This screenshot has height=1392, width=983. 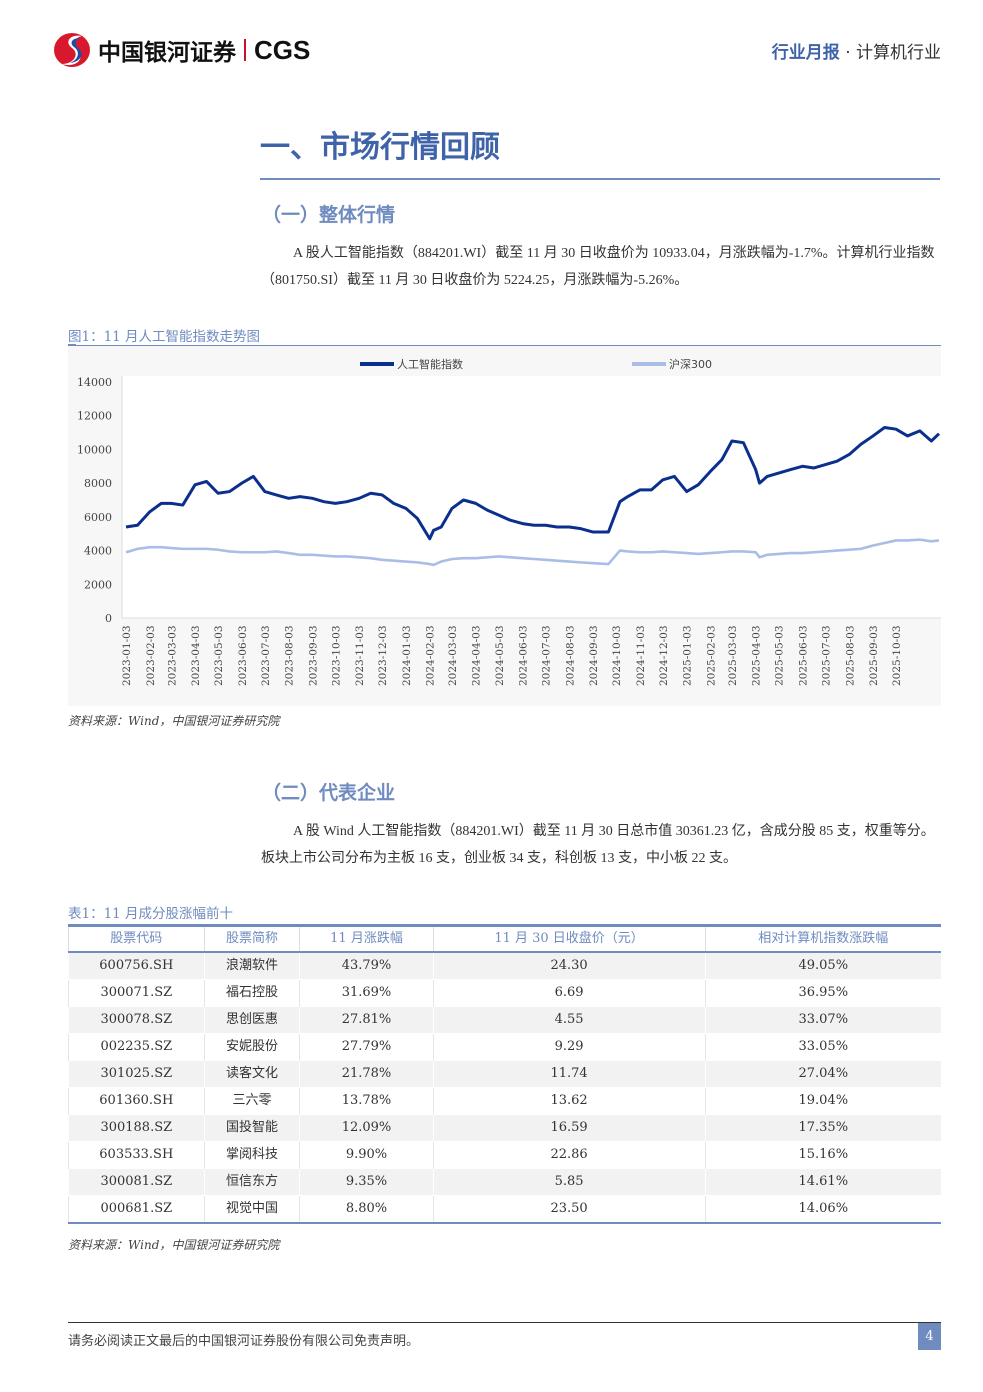 What do you see at coordinates (366, 1155) in the screenshot?
I see `table-cell: 9.90%` at bounding box center [366, 1155].